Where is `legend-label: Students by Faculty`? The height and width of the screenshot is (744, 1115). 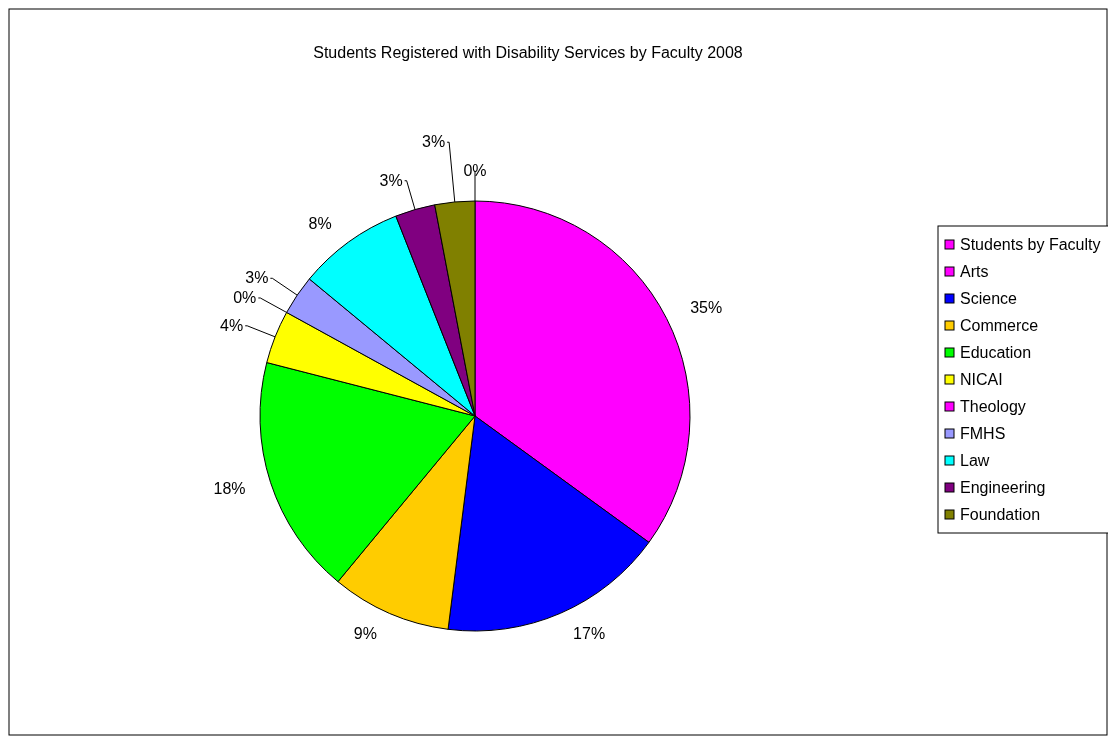
legend-label: Students by Faculty is located at coordinates (1030, 244).